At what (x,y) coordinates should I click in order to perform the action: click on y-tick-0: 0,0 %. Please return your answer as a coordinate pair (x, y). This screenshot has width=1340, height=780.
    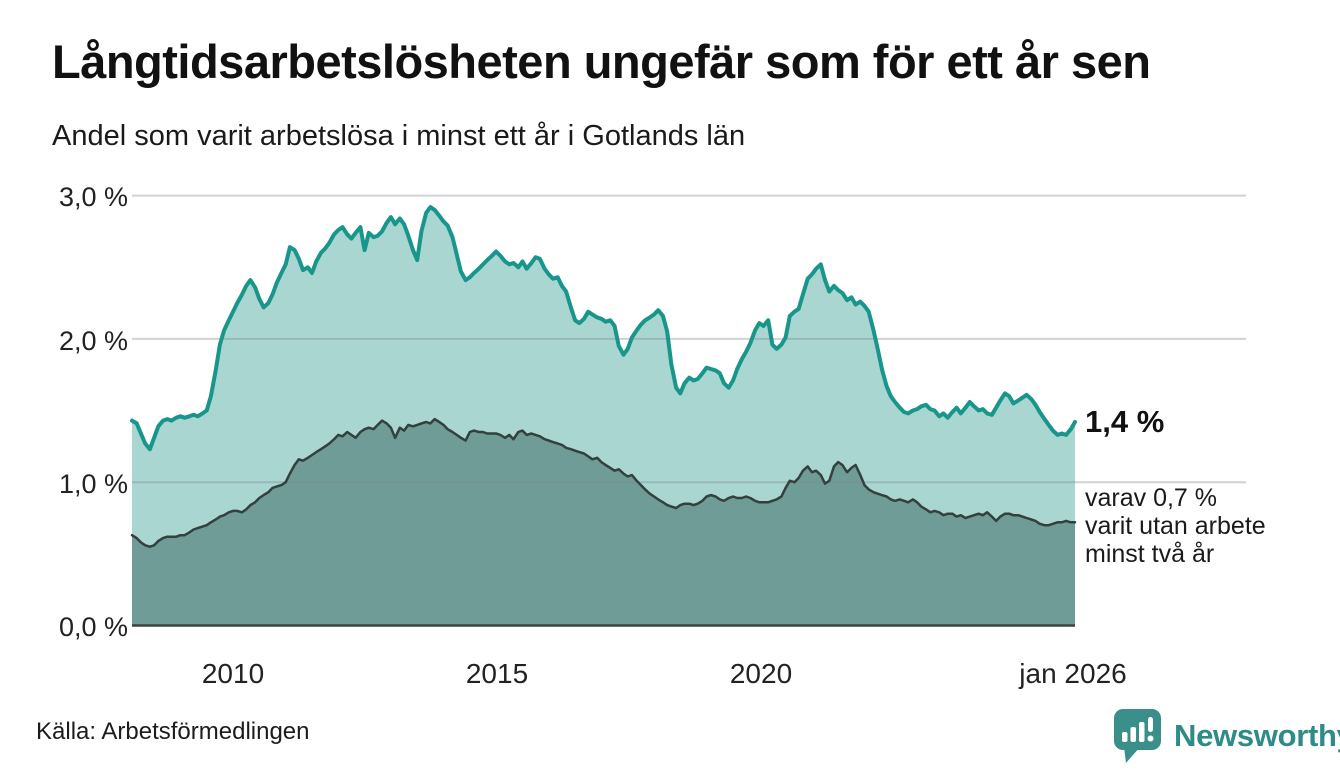
    Looking at the image, I should click on (93, 627).